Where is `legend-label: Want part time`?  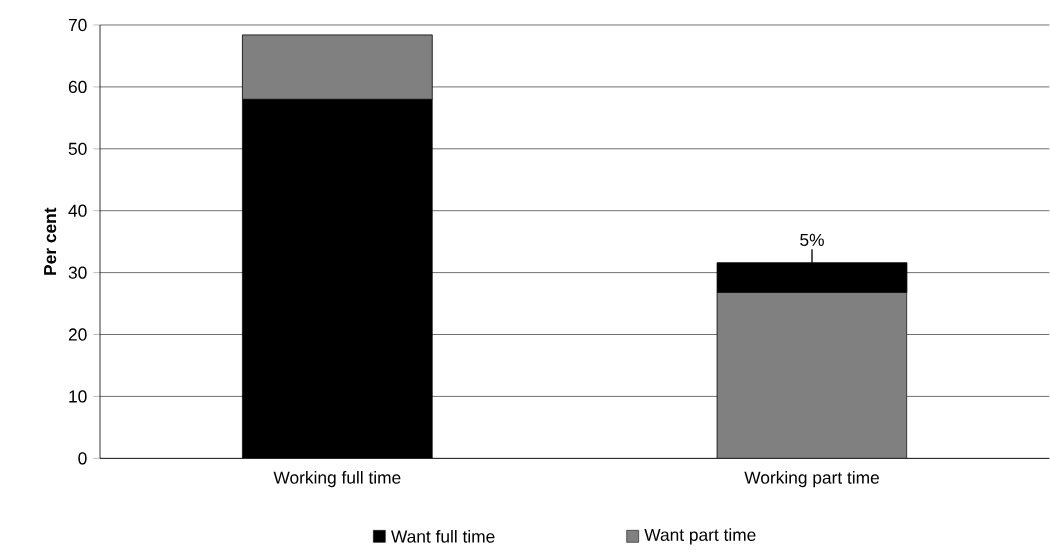 legend-label: Want part time is located at coordinates (700, 536).